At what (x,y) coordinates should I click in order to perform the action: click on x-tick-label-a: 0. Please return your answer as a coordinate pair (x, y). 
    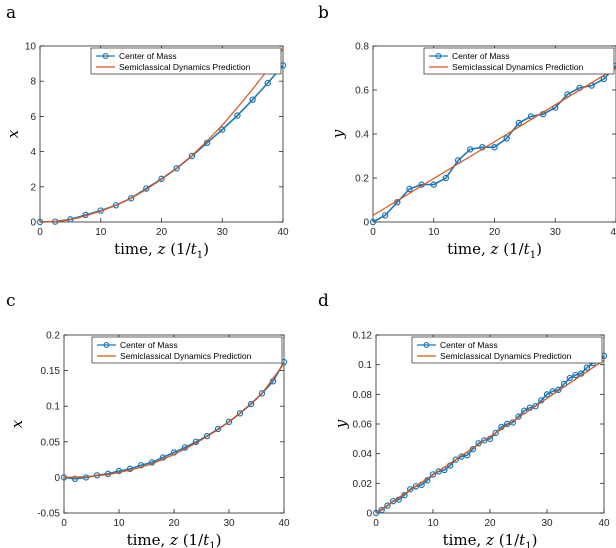
    Looking at the image, I should click on (40, 232).